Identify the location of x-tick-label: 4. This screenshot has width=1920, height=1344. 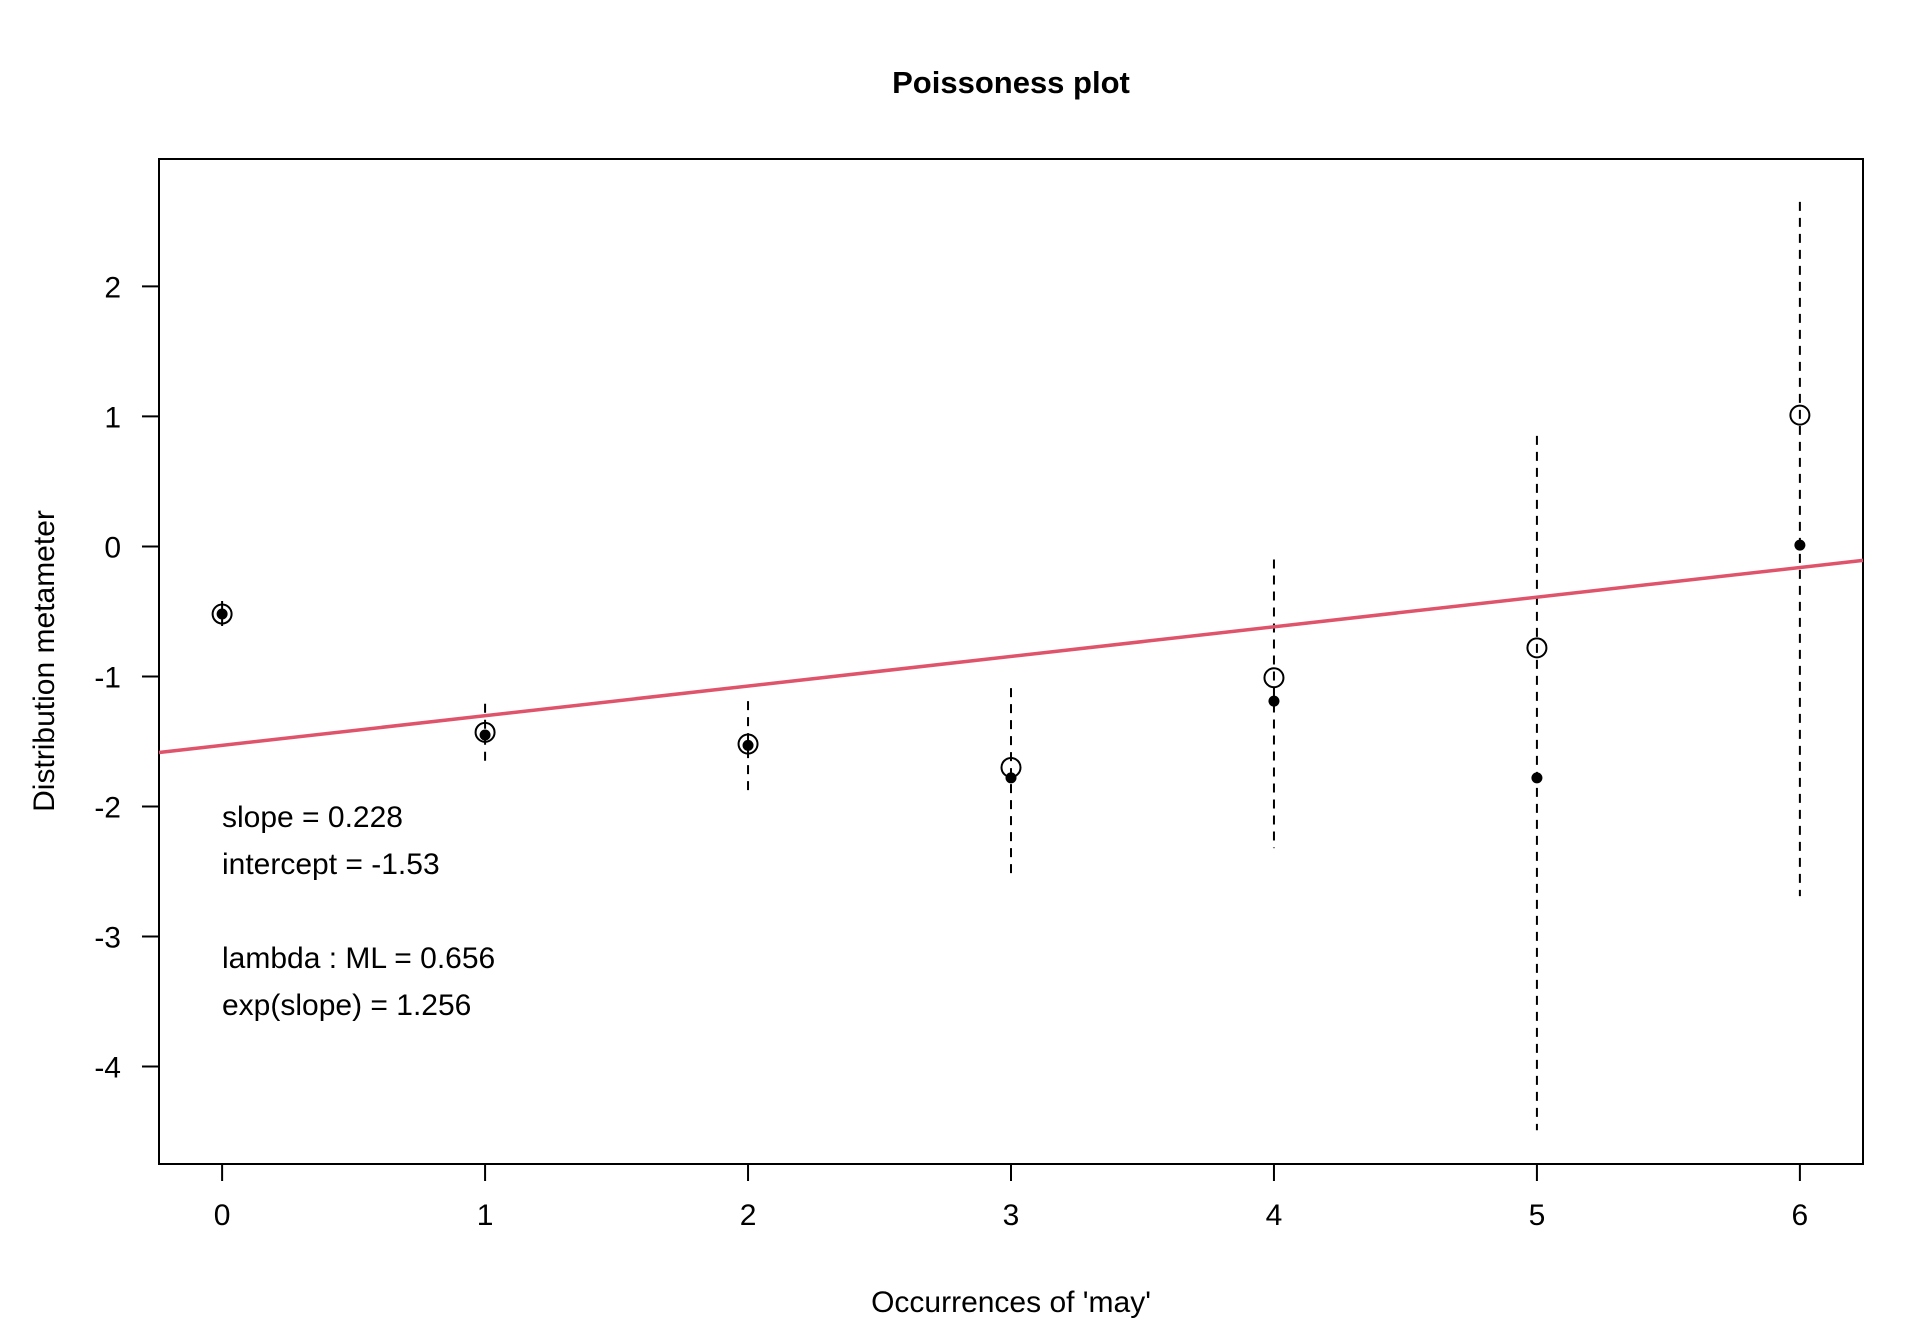
(1274, 1215).